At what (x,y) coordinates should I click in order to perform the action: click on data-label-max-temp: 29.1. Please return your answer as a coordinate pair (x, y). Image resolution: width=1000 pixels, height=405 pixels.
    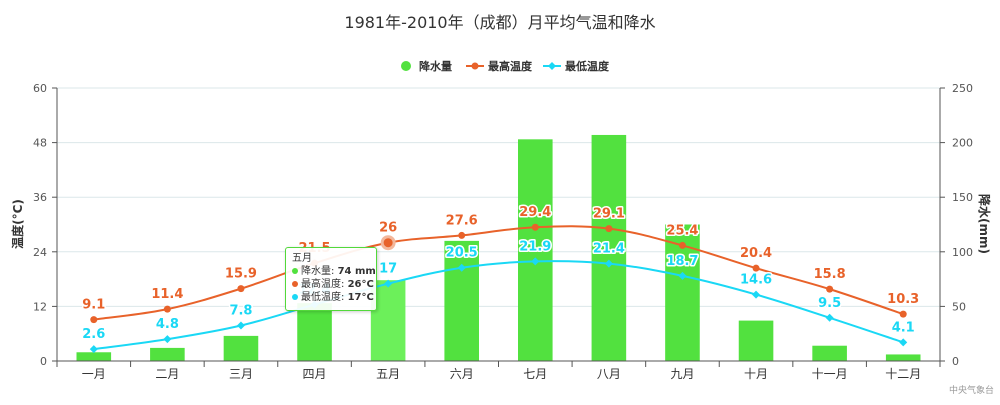
    Looking at the image, I should click on (609, 214).